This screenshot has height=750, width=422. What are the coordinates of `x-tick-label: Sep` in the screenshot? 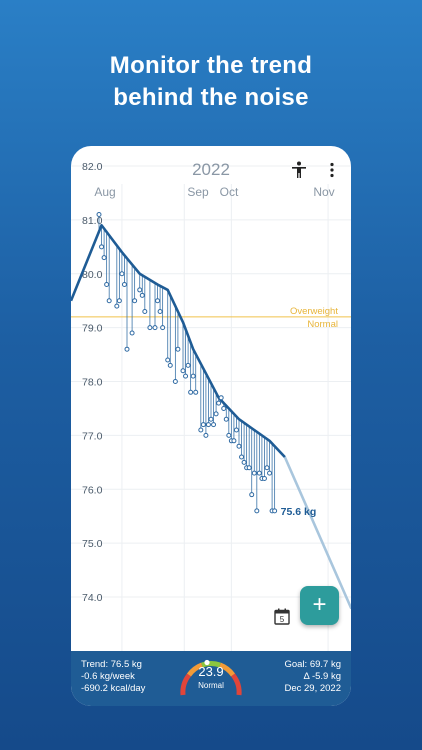 It's located at (198, 192).